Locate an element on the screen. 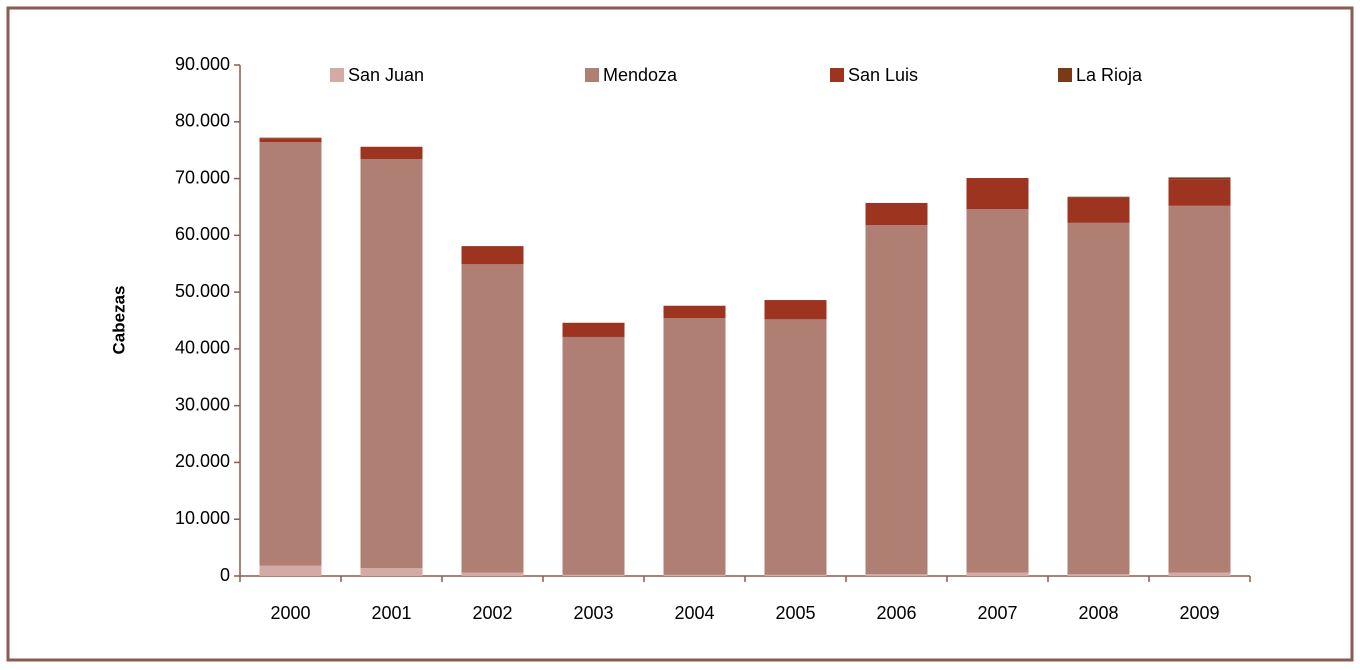 The height and width of the screenshot is (670, 1360). y-tick-label: 70.000 is located at coordinates (202, 177).